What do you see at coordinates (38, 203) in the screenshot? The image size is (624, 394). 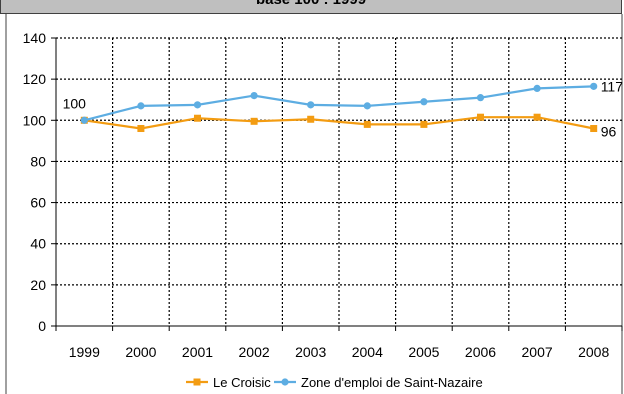 I see `y-tick-label: 60` at bounding box center [38, 203].